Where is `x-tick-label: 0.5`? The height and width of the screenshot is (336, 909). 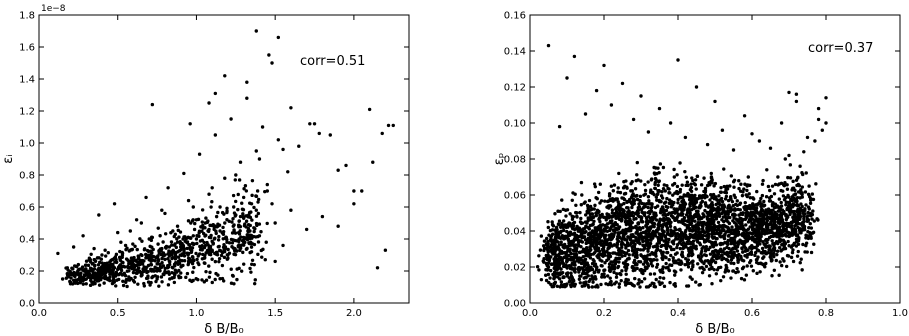
x-tick-label: 0.5 is located at coordinates (118, 313).